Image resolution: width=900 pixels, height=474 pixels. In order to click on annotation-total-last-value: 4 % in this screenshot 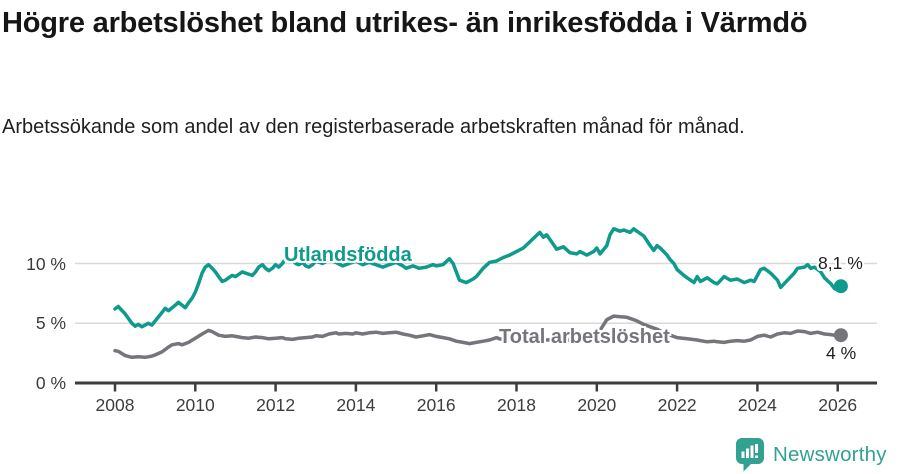, I will do `click(841, 353)`.